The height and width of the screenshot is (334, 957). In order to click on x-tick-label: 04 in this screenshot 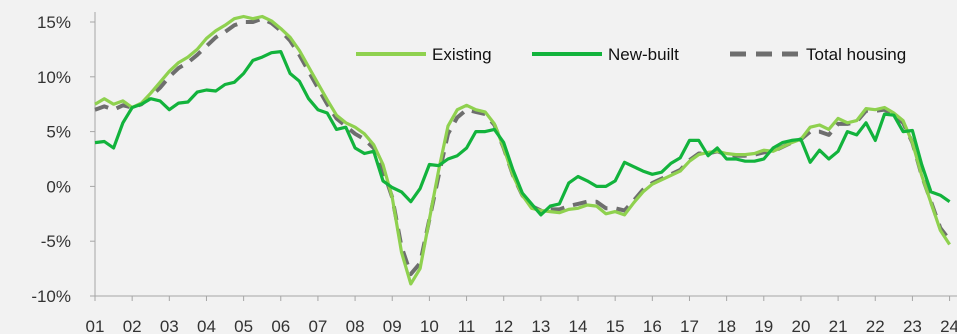, I will do `click(206, 325)`.